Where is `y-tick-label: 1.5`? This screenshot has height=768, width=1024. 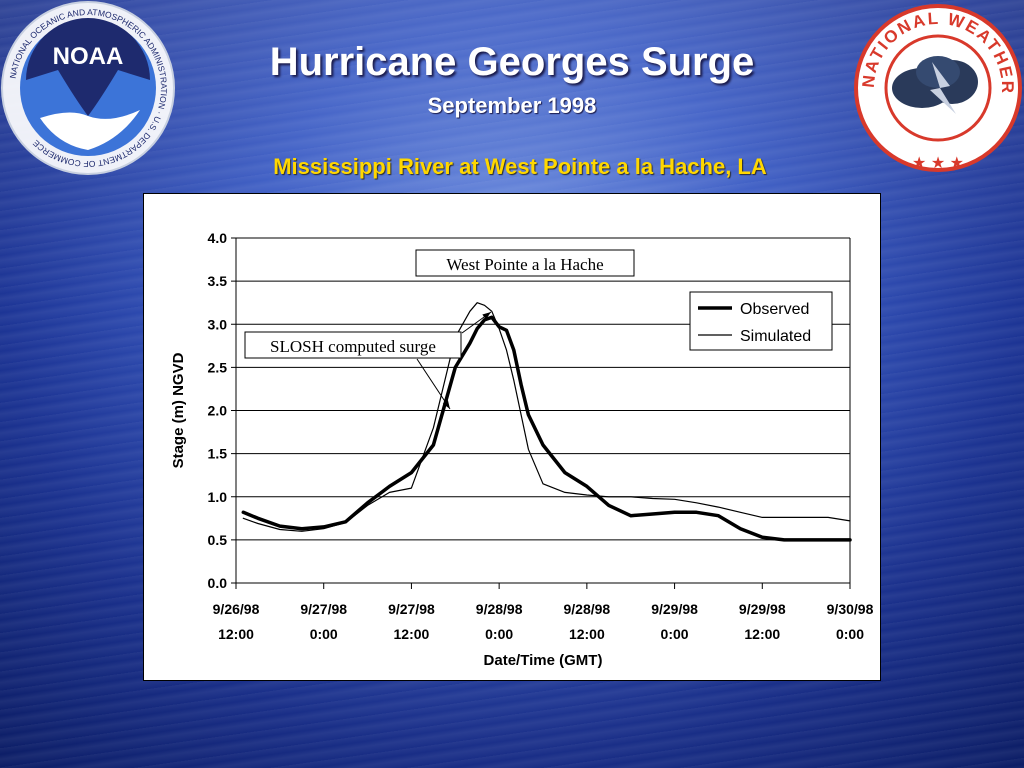
y-tick-label: 1.5 is located at coordinates (218, 454).